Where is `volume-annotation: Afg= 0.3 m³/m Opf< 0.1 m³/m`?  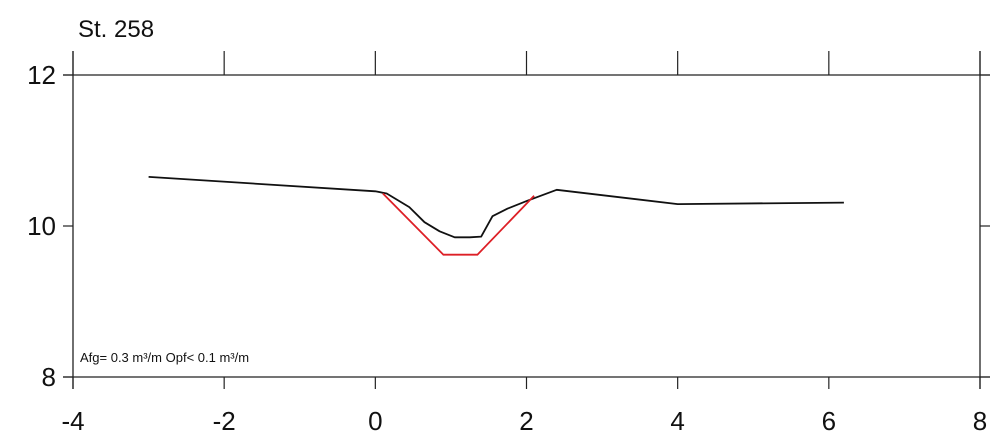 volume-annotation: Afg= 0.3 m³/m Opf< 0.1 m³/m is located at coordinates (164, 357).